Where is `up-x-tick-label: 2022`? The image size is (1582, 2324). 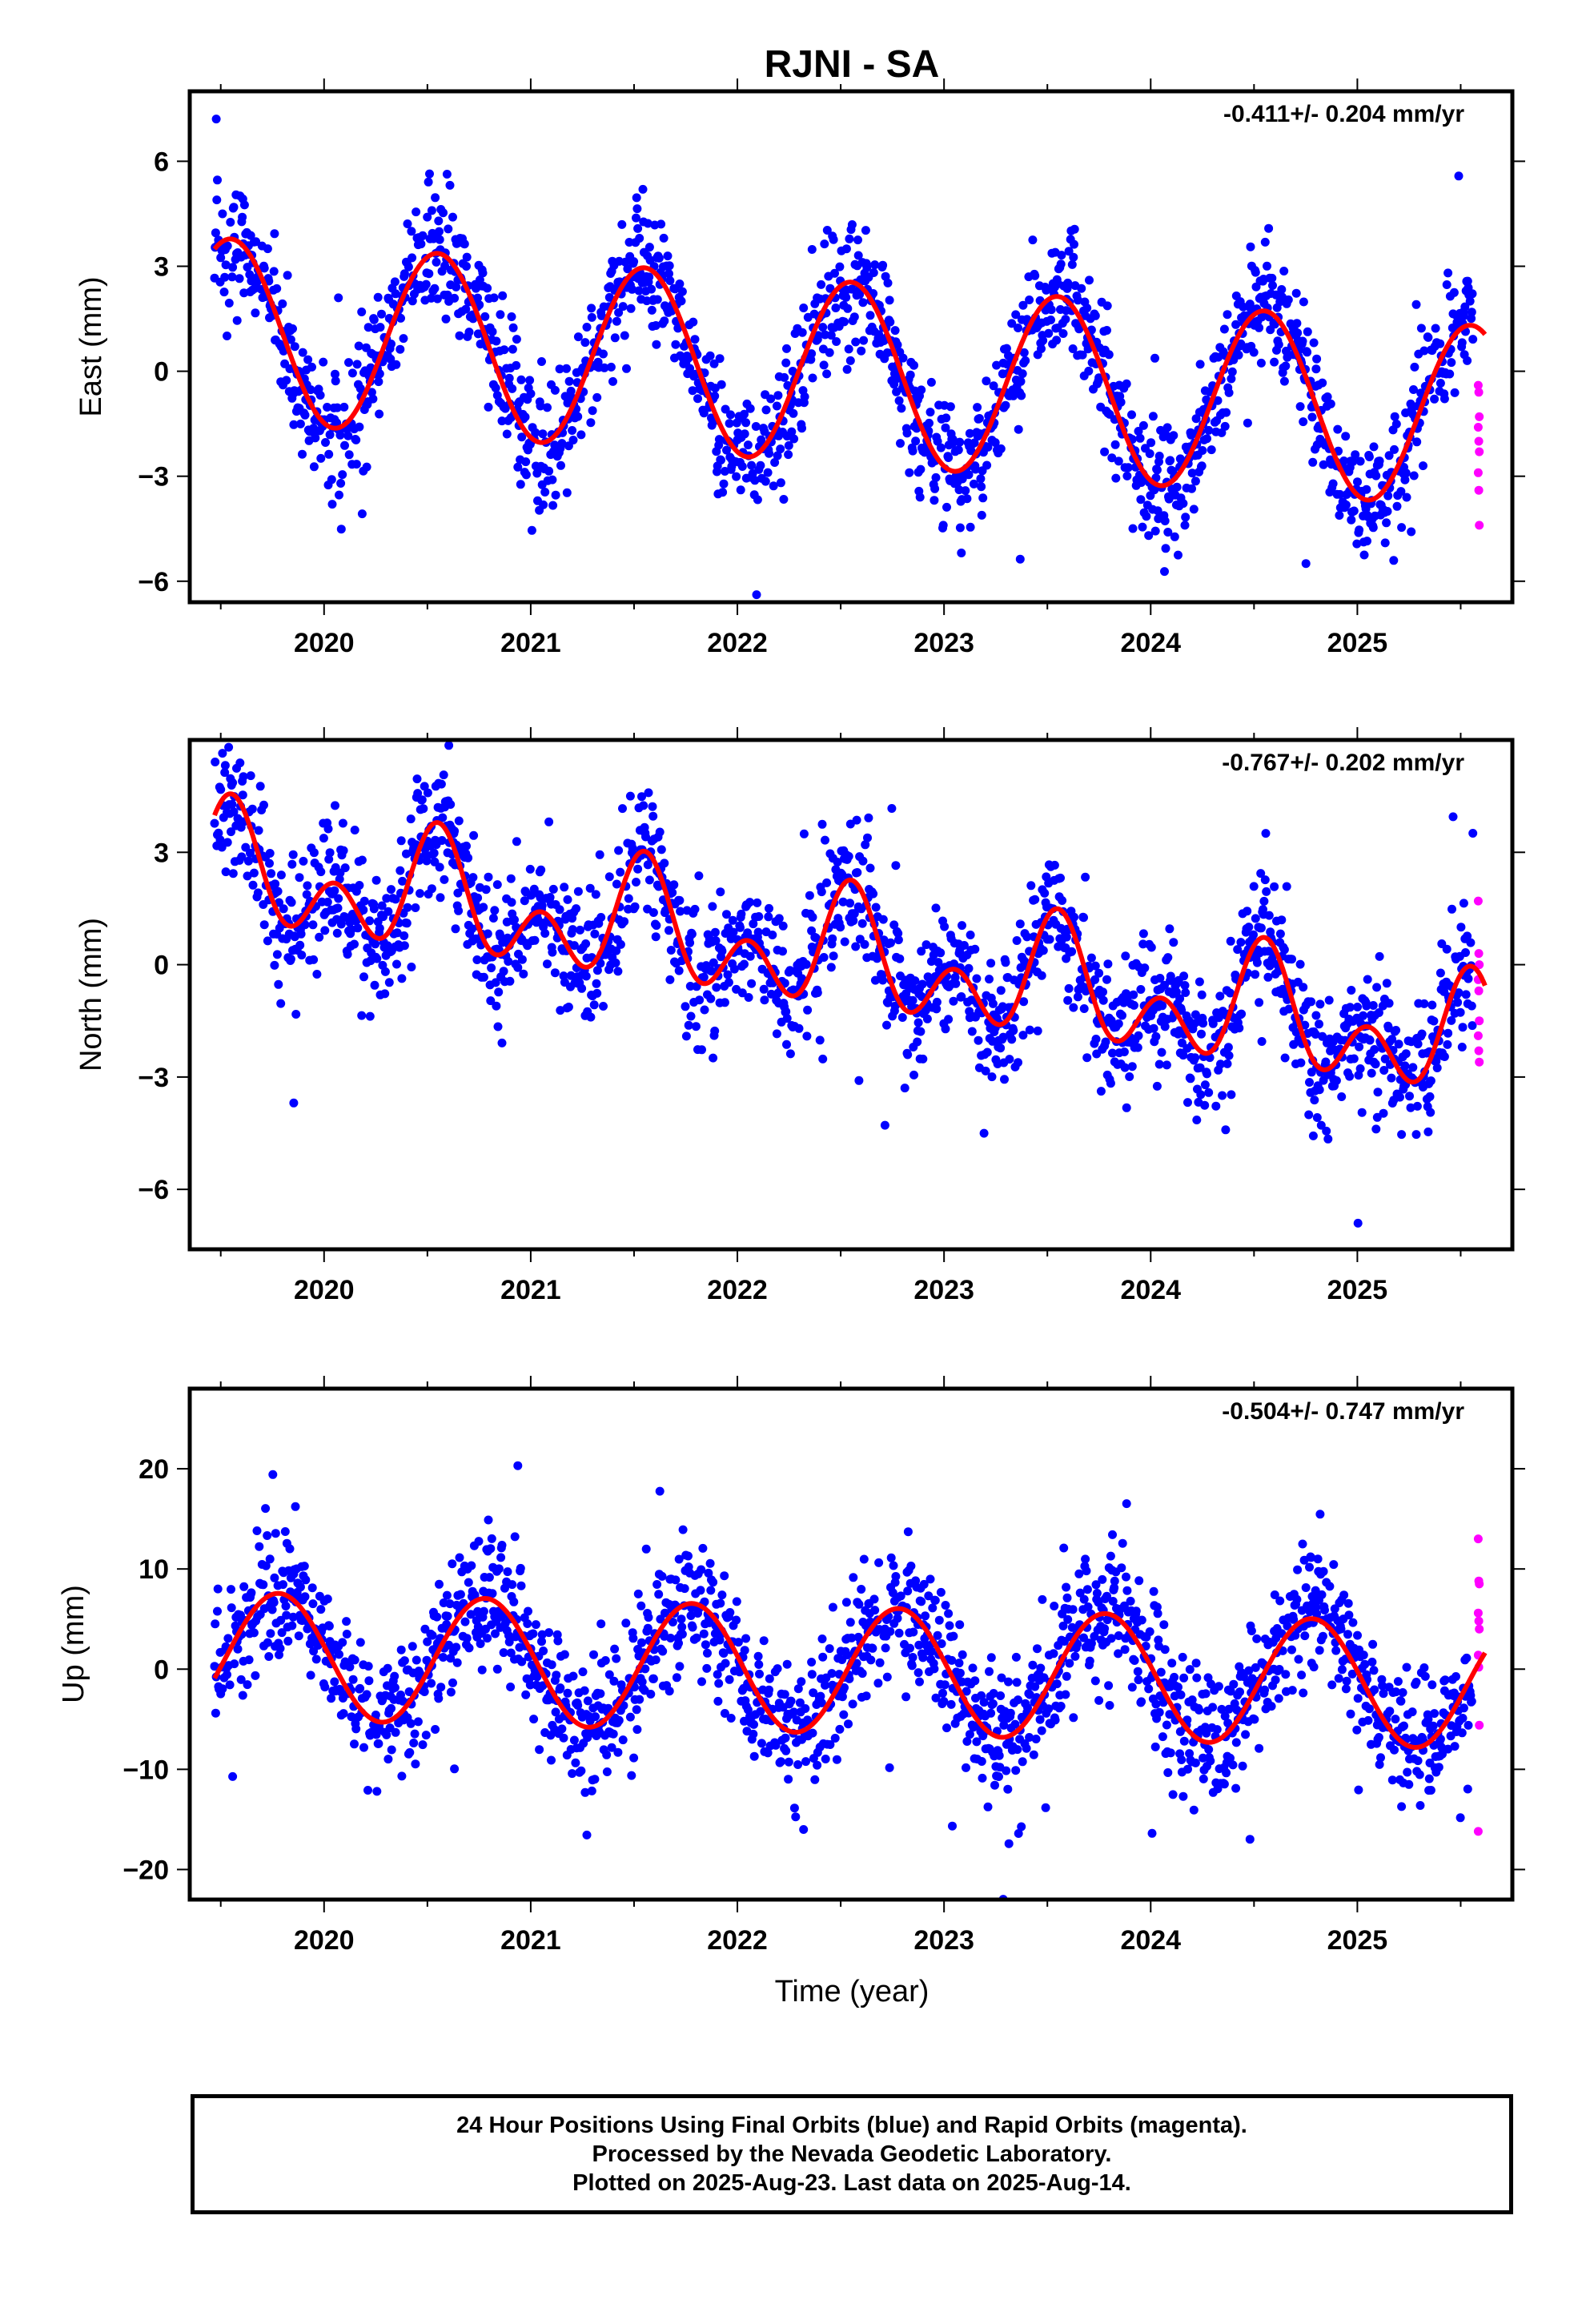 up-x-tick-label: 2022 is located at coordinates (738, 1940).